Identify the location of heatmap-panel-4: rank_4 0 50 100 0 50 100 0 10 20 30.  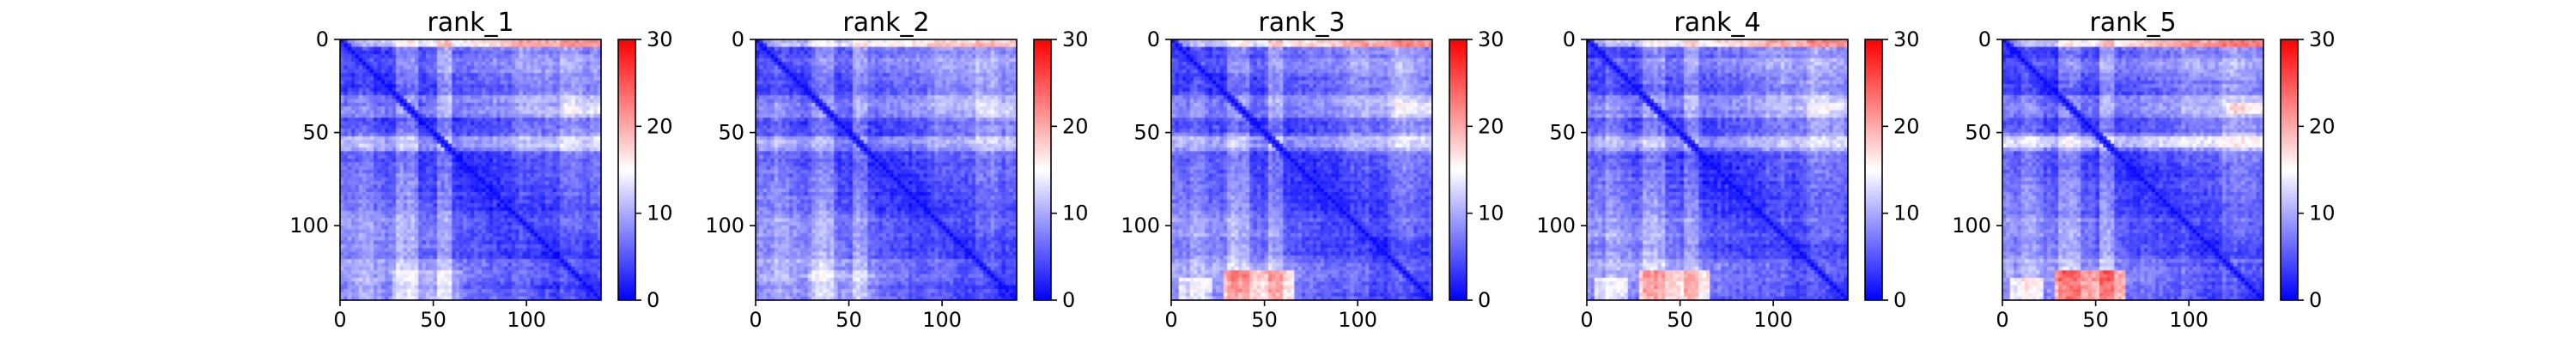
(1727, 170).